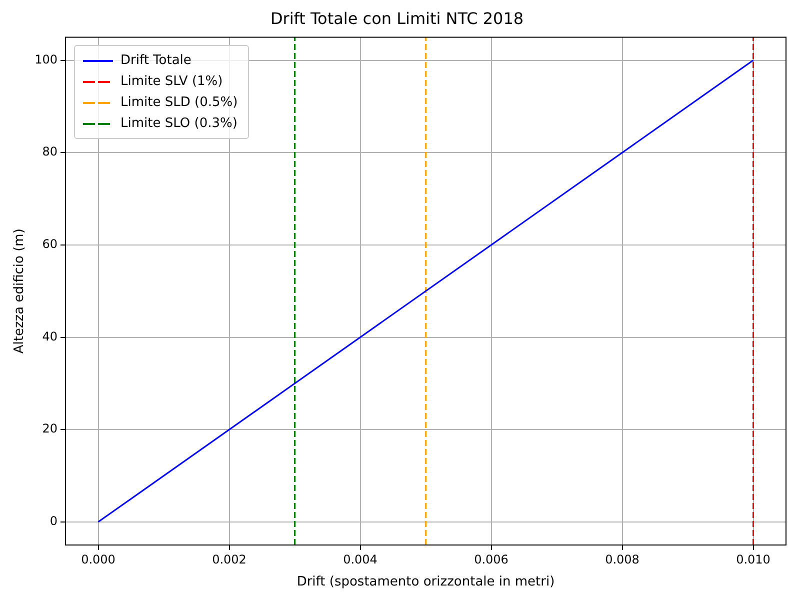 This screenshot has width=800, height=600. Describe the element at coordinates (156, 60) in the screenshot. I see `legend-label: Drift Totale` at that location.